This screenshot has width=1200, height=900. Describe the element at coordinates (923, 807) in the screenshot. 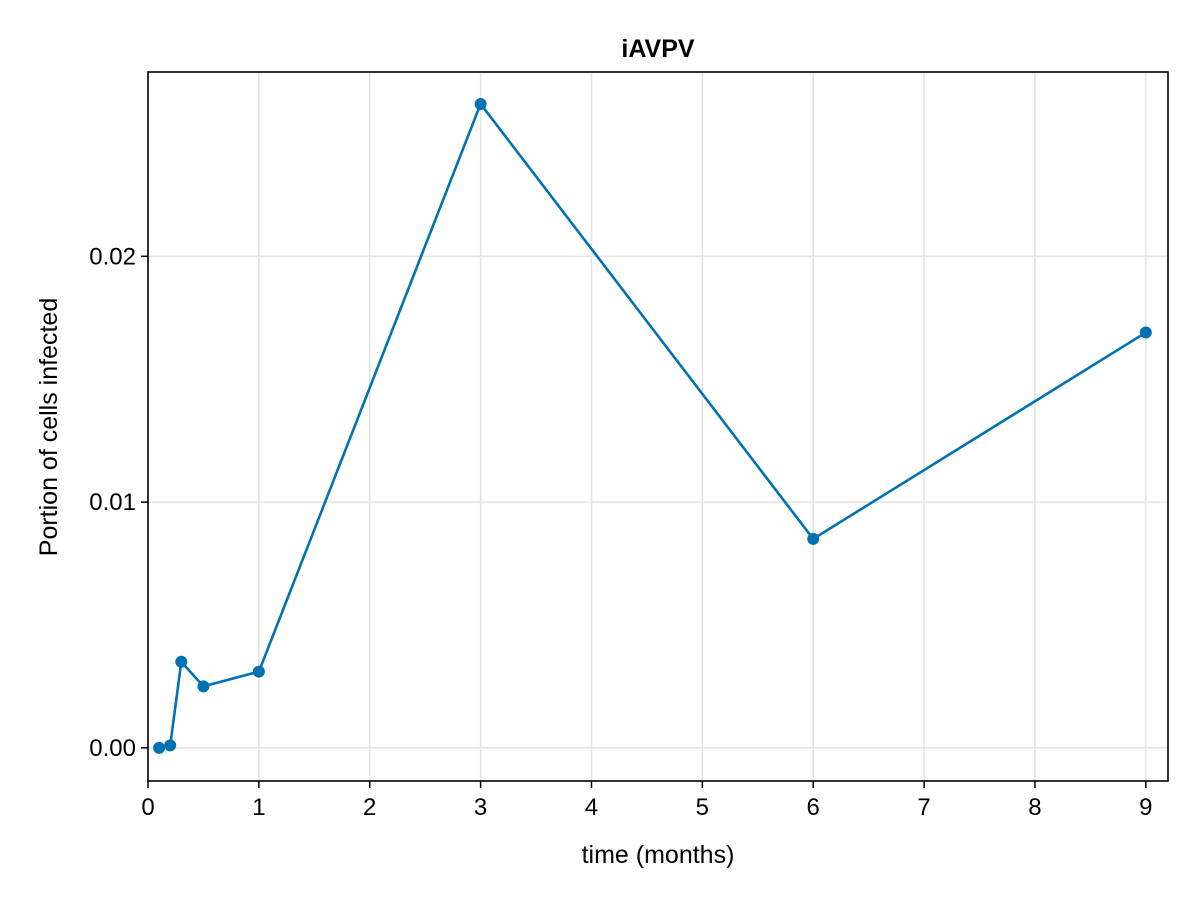

I see `x-tick-label: 7` at that location.